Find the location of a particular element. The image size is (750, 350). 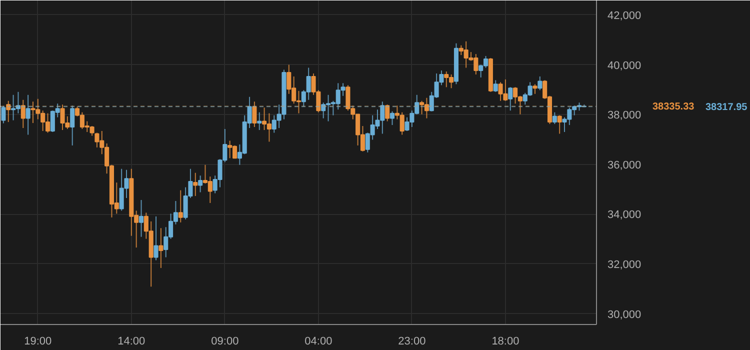

y-tick-label: 38,000 is located at coordinates (625, 116).